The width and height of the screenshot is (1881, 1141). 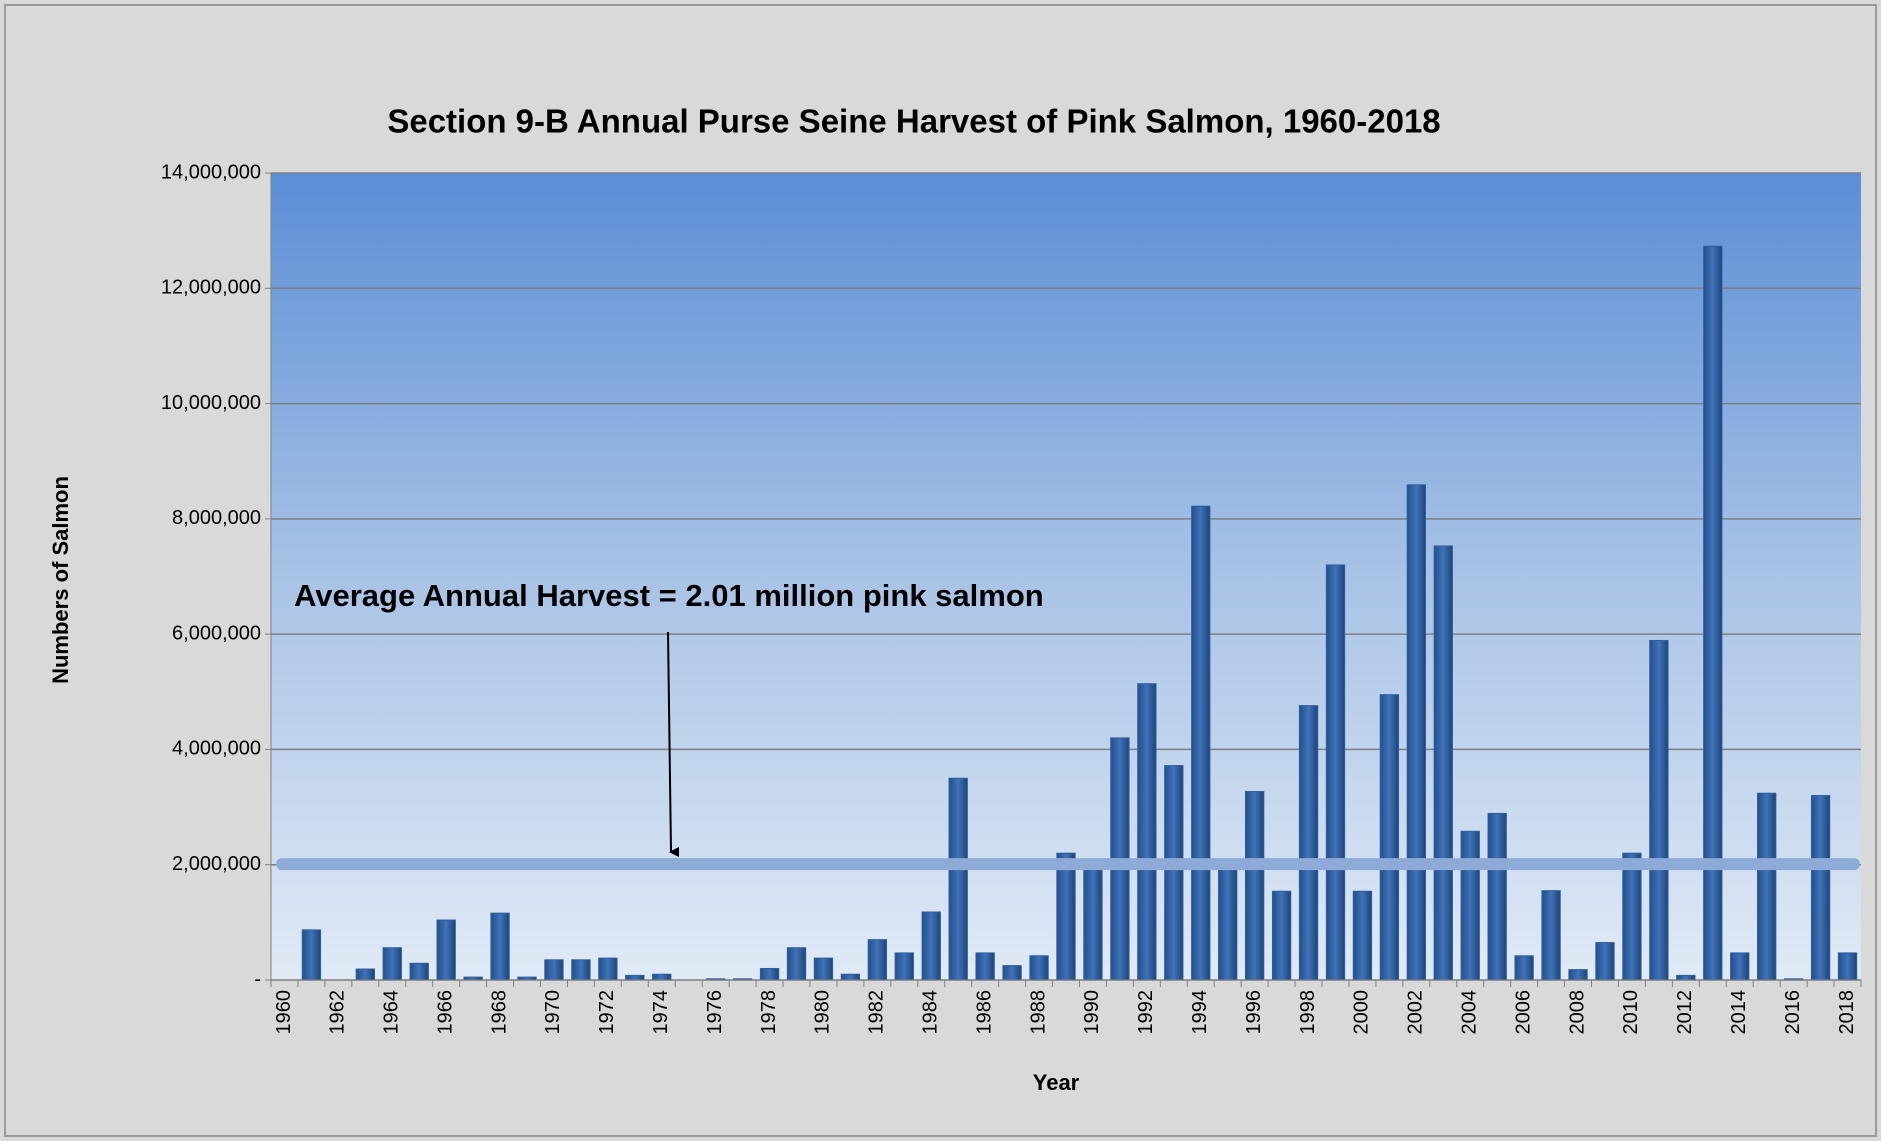 I want to click on x-tick-label: 1984, so click(x=931, y=1012).